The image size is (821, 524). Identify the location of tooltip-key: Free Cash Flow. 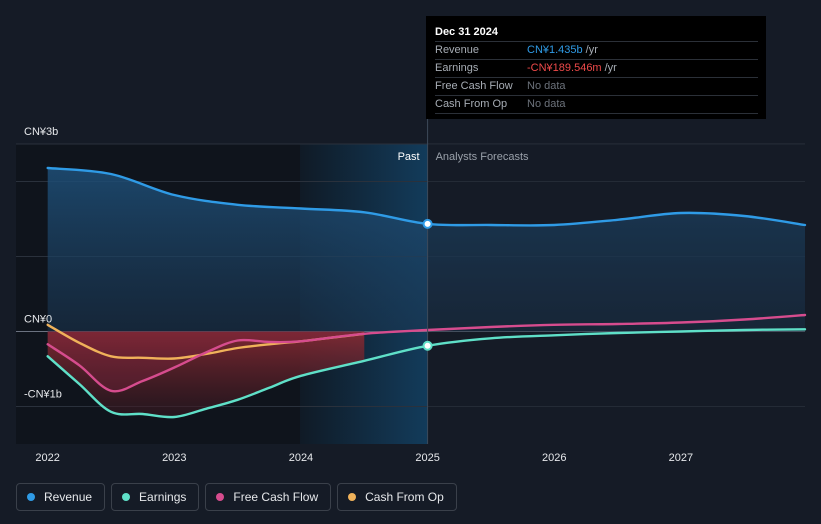
(474, 86).